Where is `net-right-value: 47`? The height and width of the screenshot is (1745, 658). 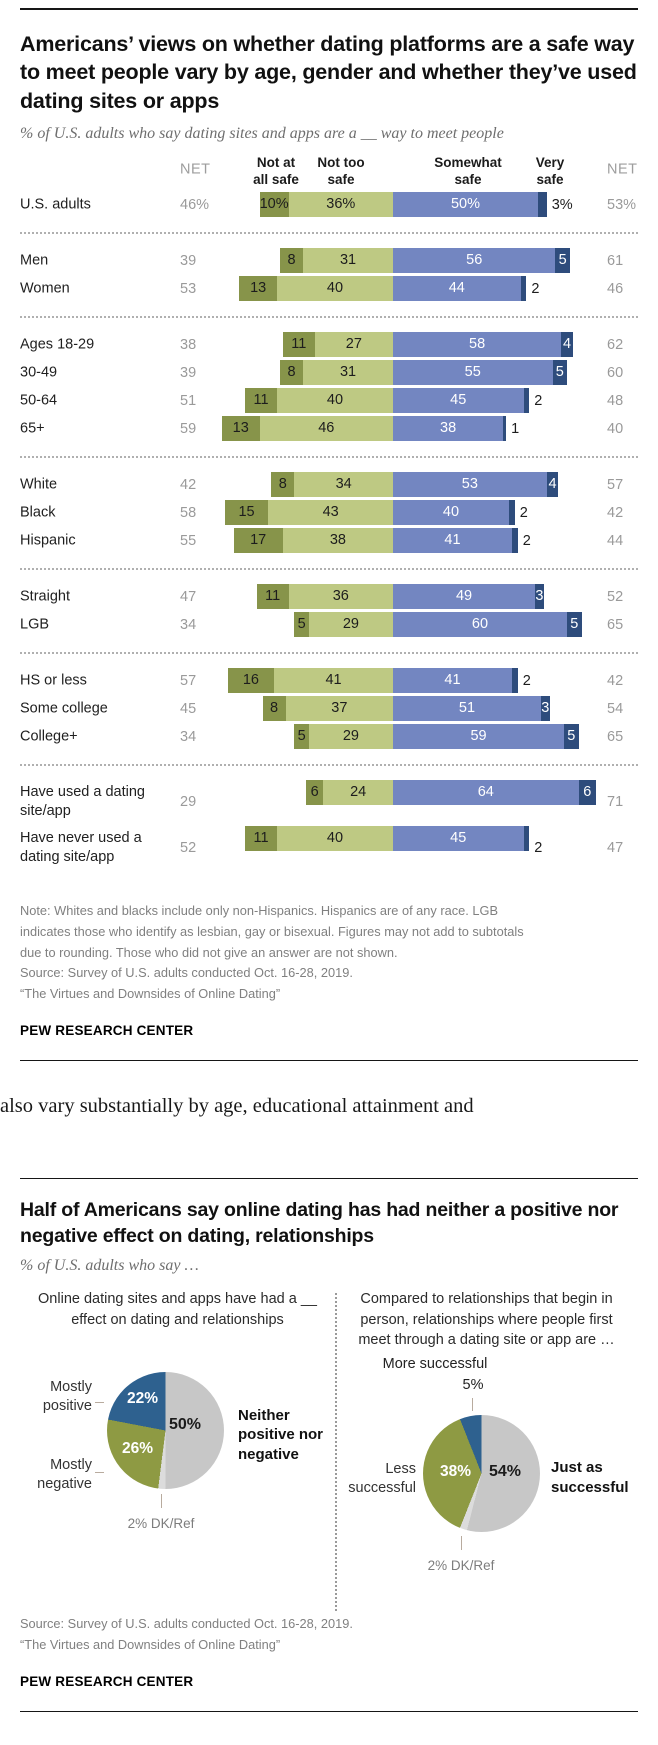 net-right-value: 47 is located at coordinates (615, 848).